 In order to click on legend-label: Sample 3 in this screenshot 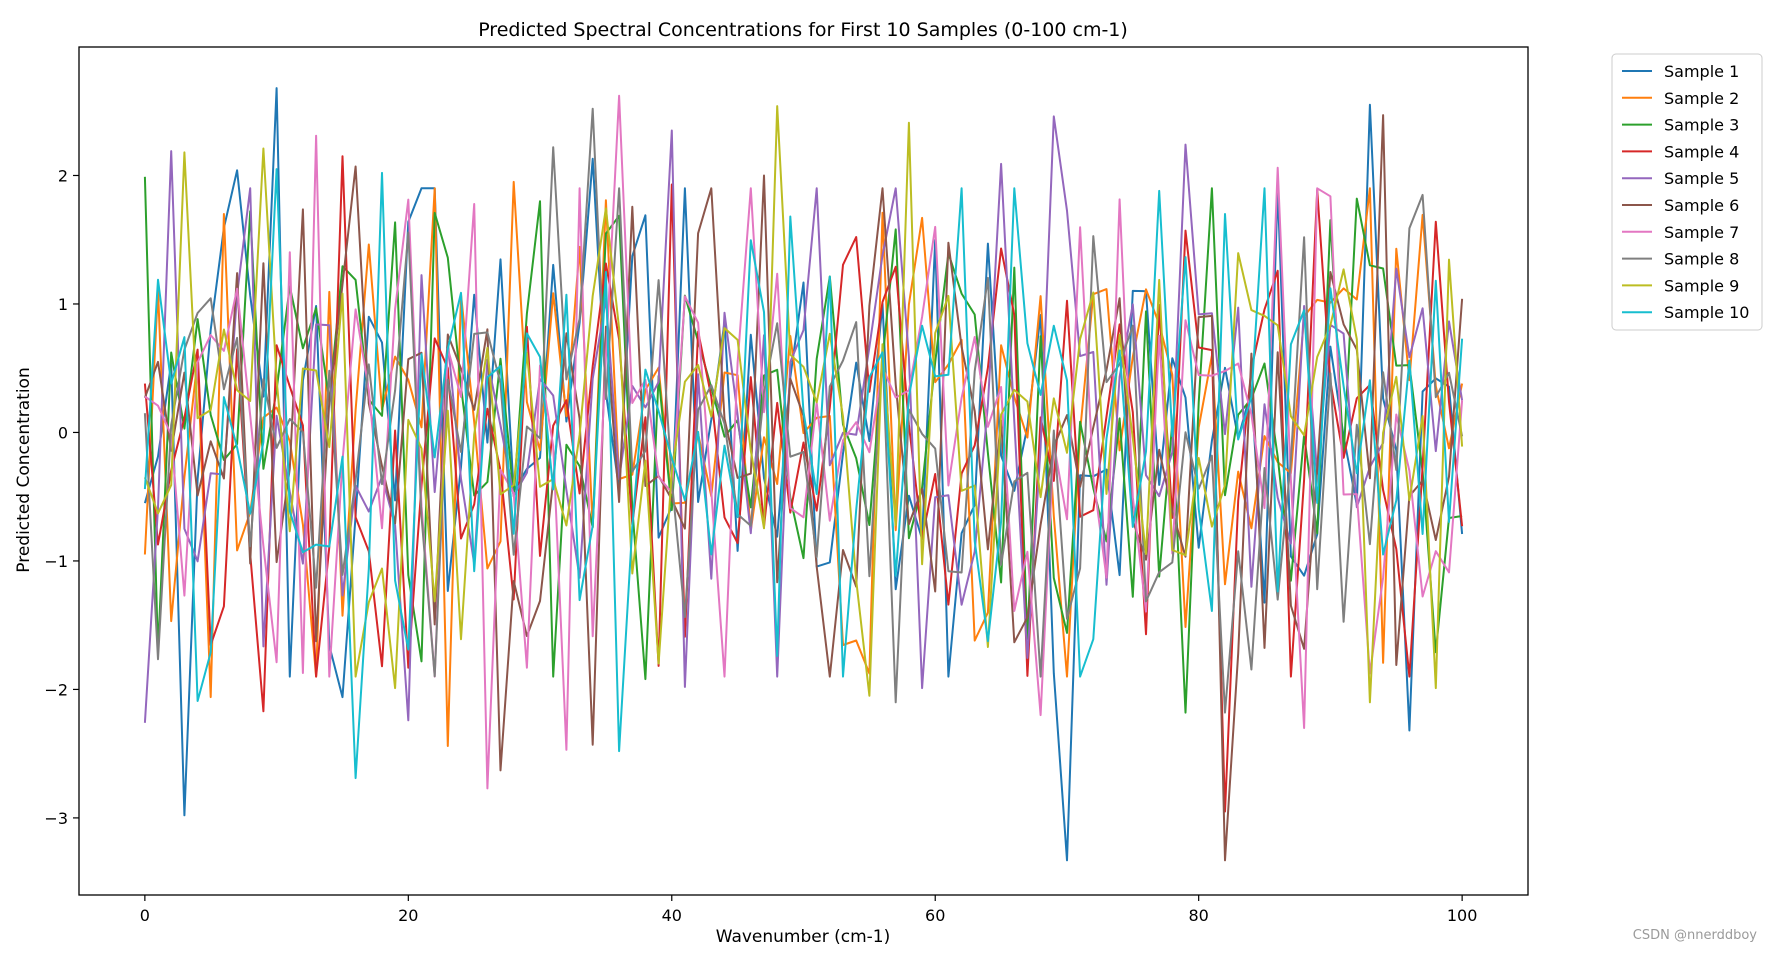, I will do `click(1701, 125)`.